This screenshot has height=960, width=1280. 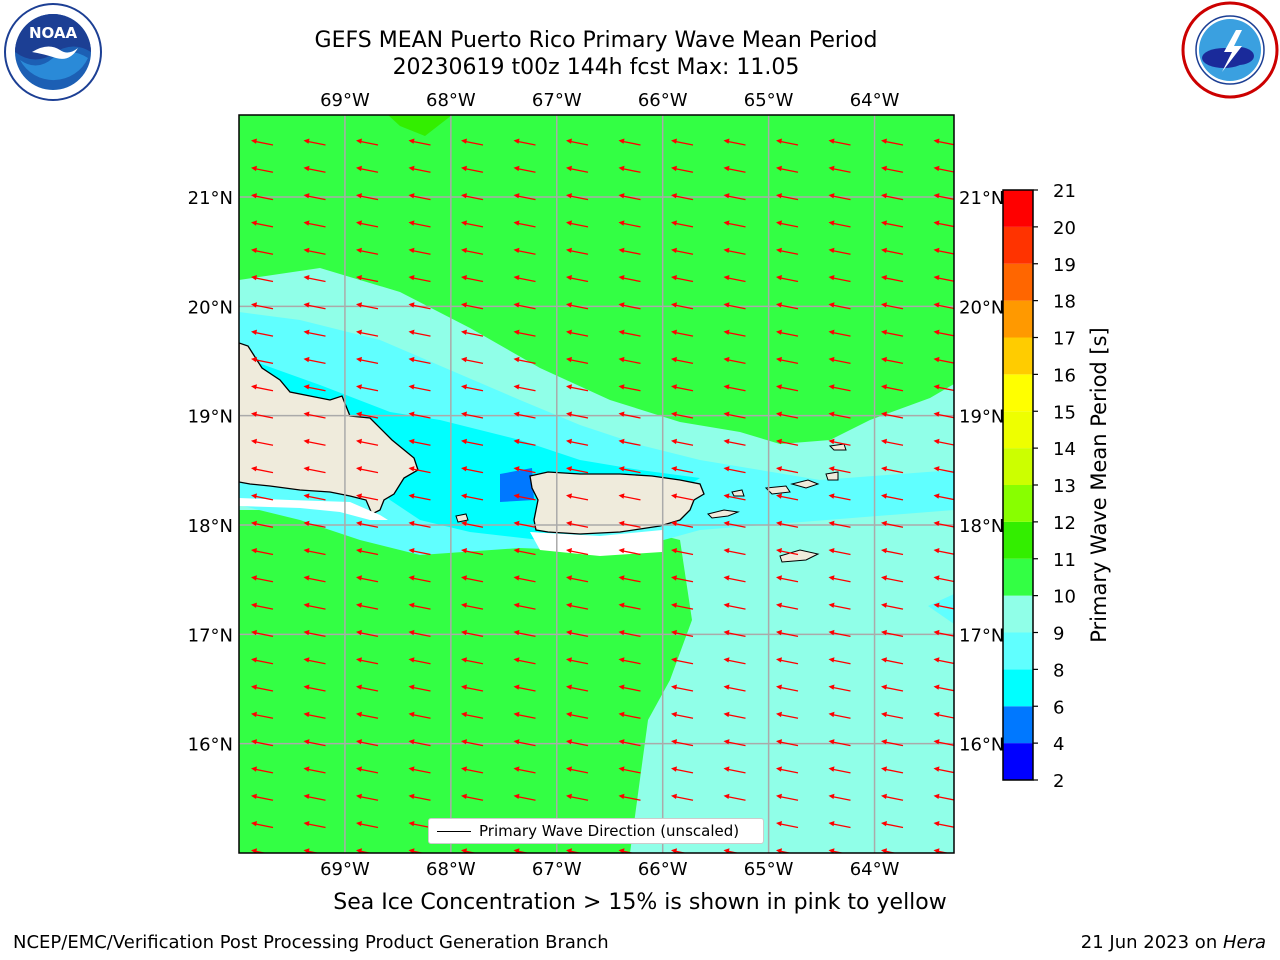 I want to click on lon-label-bottom: 69°W, so click(x=345, y=869).